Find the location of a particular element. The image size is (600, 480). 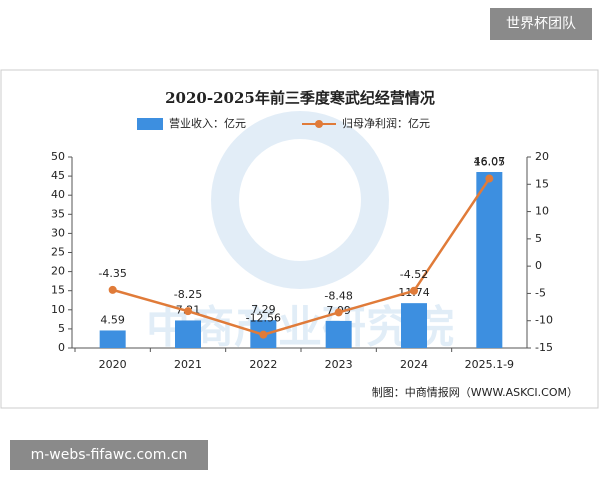

y2-tick-label: -10 is located at coordinates (544, 320).